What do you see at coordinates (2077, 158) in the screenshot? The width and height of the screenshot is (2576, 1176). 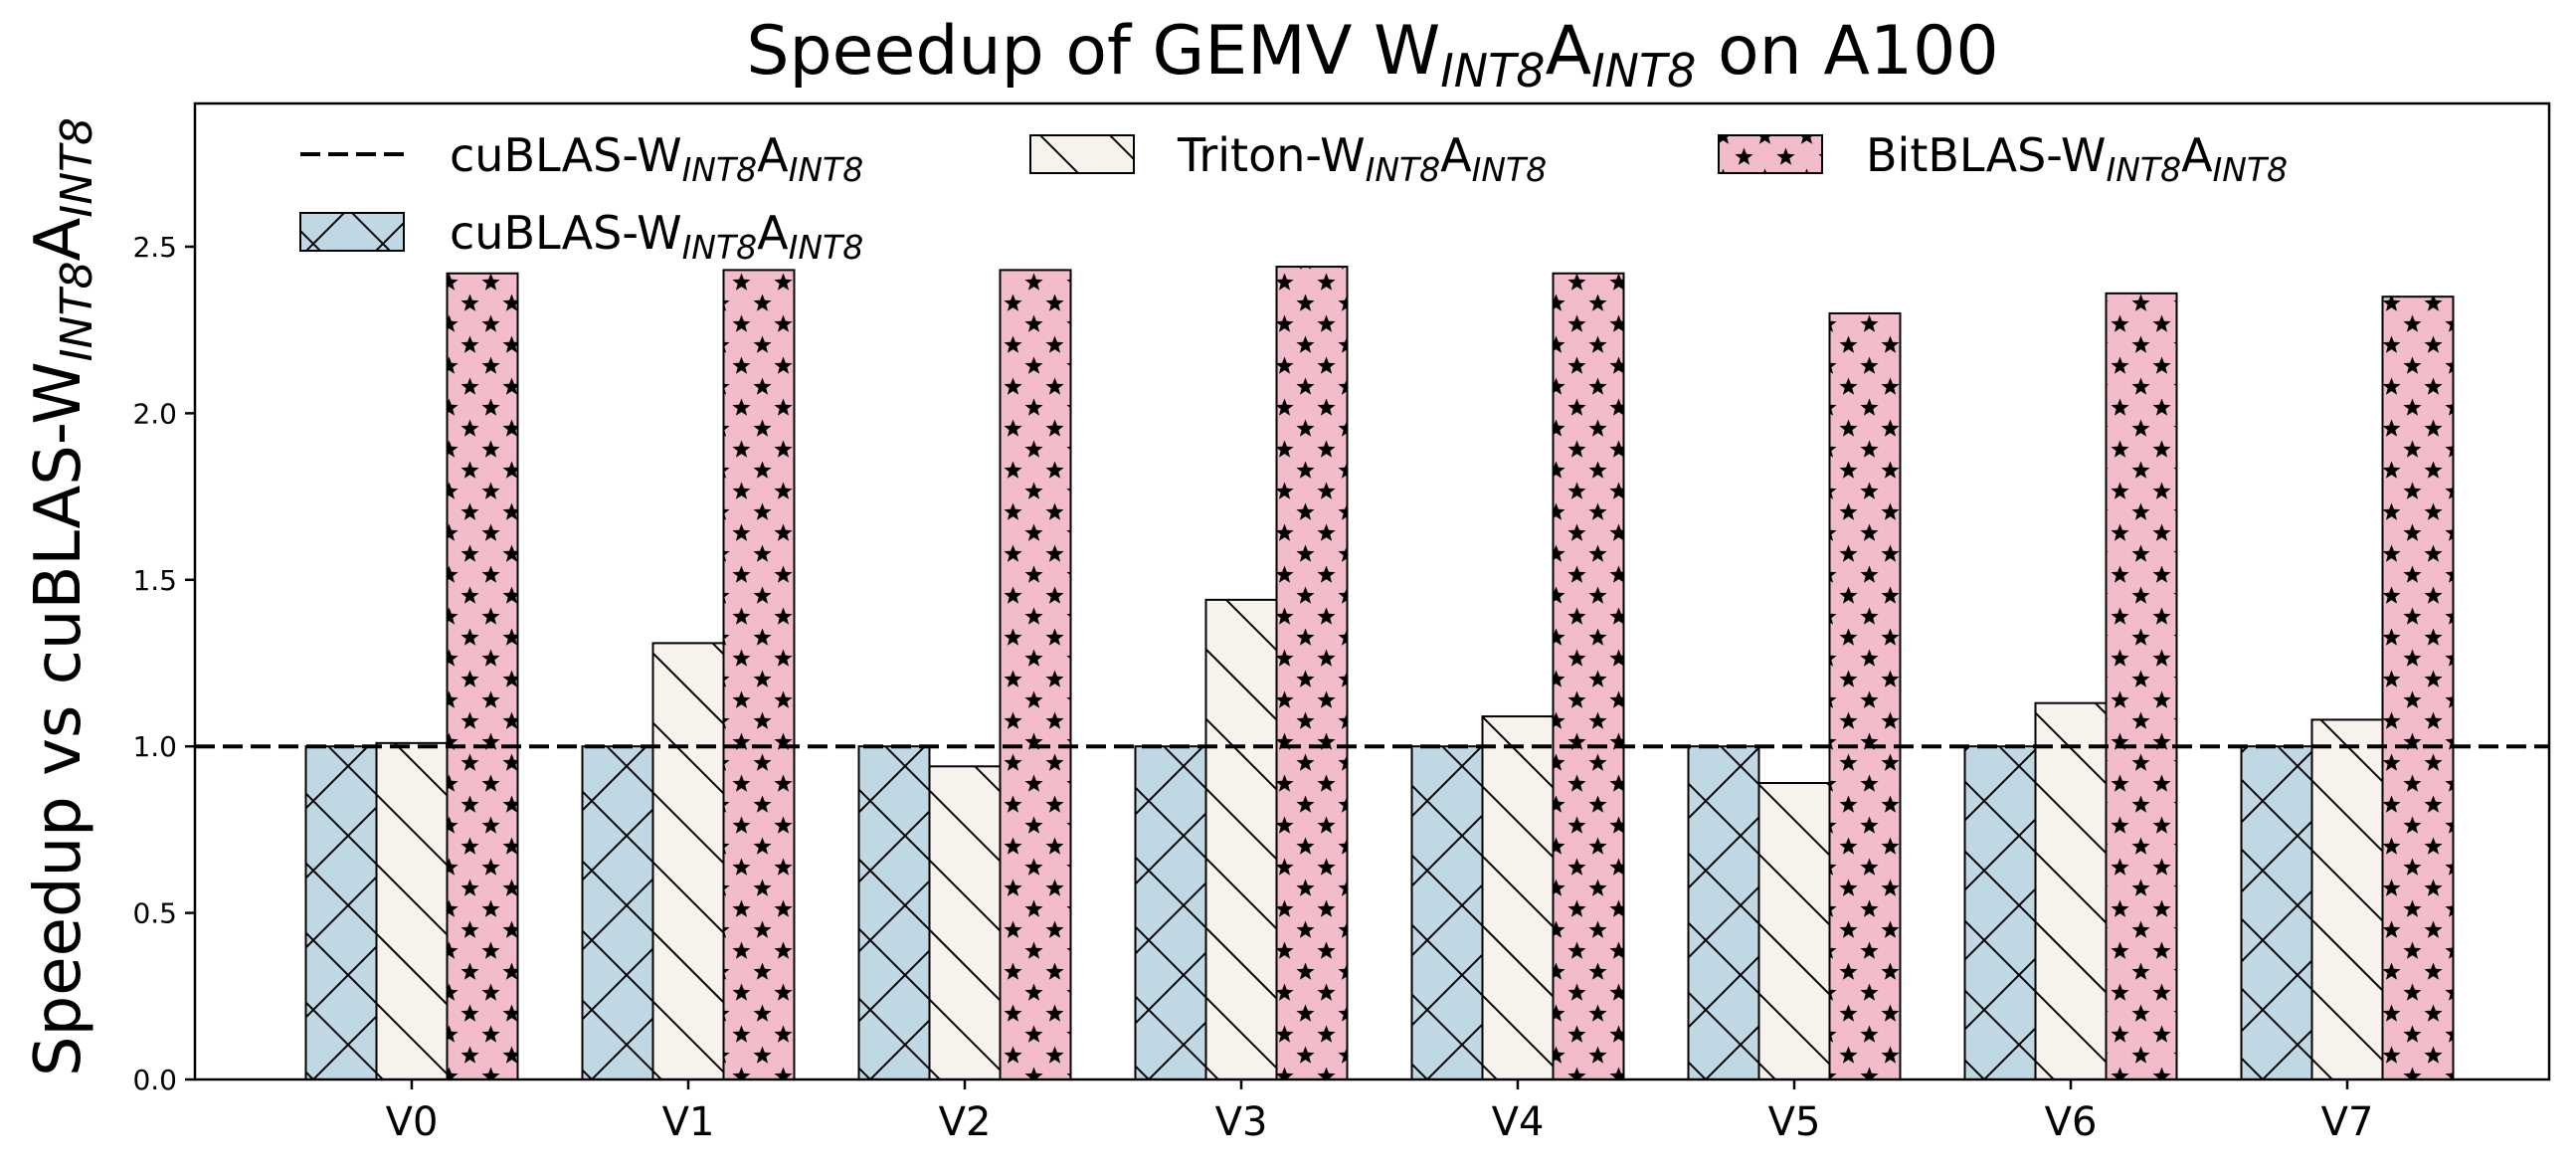 I see `legend-label-bitblas: BitBLAS-WINT8AINT8` at bounding box center [2077, 158].